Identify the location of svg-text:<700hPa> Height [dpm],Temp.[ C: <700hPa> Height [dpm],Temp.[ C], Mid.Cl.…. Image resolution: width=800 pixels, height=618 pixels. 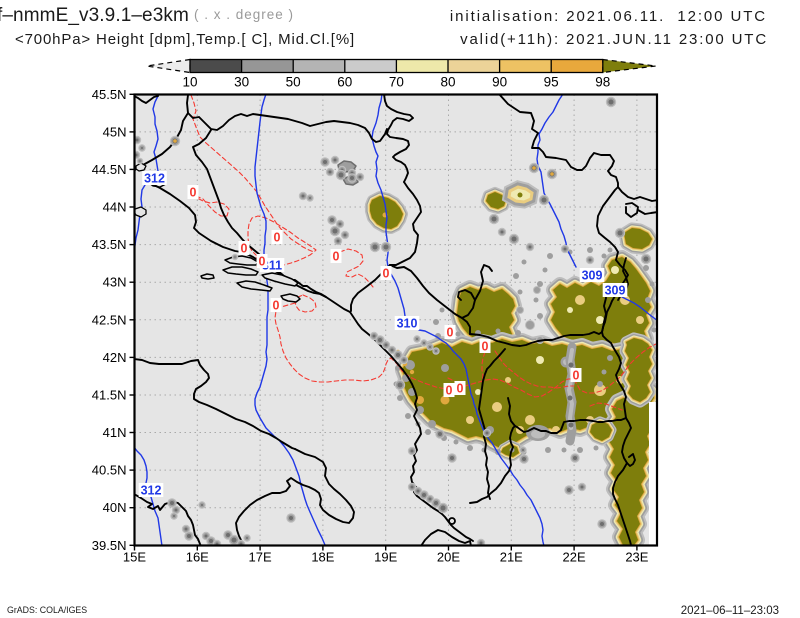
(185, 39).